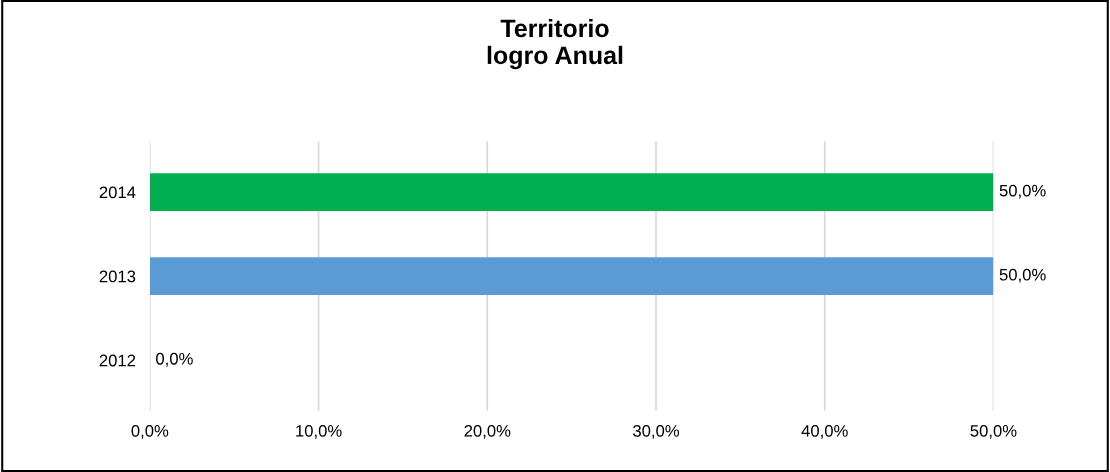  I want to click on data-label: 0,0%, so click(174, 359).